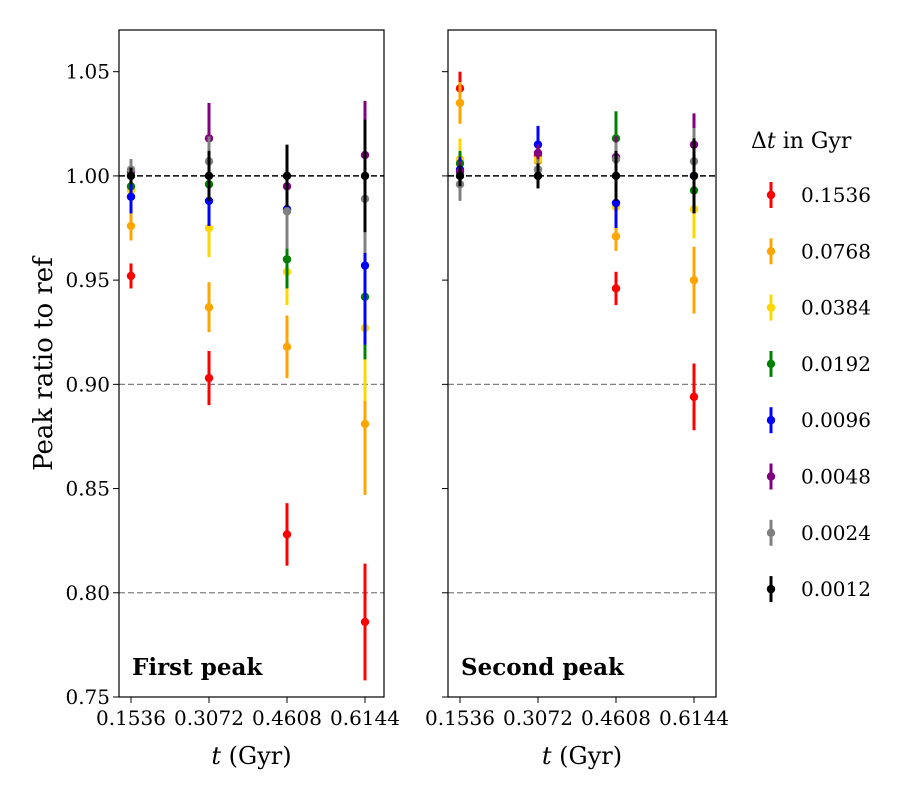 The width and height of the screenshot is (913, 799). What do you see at coordinates (44, 363) in the screenshot?
I see `y-axis-label: Peak ratio to ref` at bounding box center [44, 363].